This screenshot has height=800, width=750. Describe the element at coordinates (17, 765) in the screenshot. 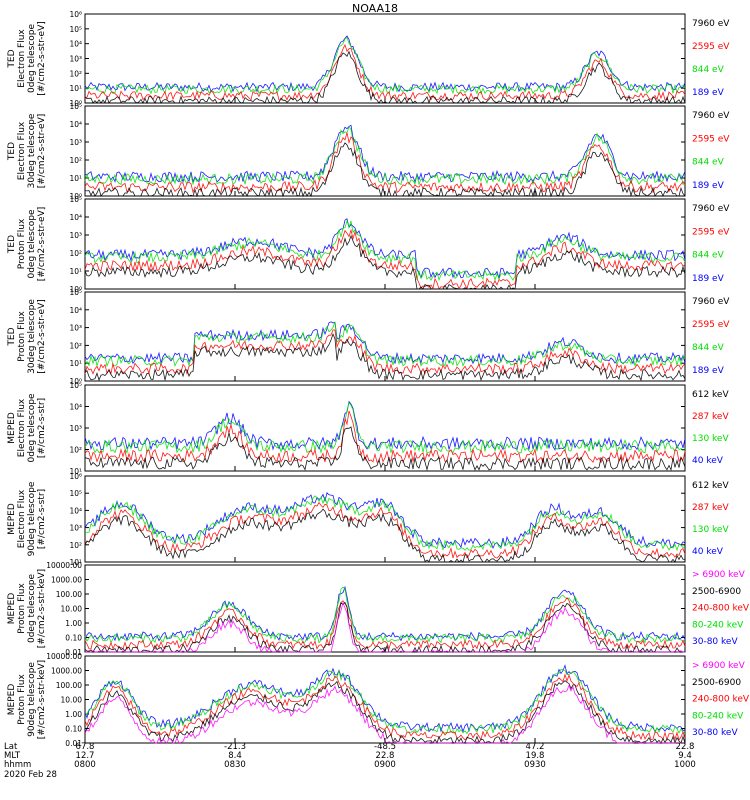

I see `x-row-label: hhmm` at that location.